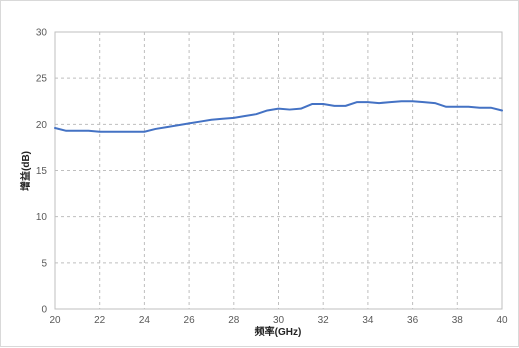 This screenshot has height=348, width=519. Describe the element at coordinates (145, 320) in the screenshot. I see `x-tick-label: 24` at that location.